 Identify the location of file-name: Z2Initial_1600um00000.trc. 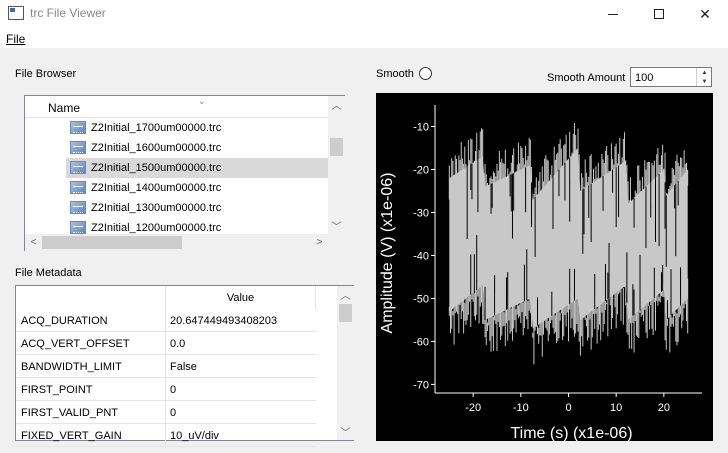
(156, 148).